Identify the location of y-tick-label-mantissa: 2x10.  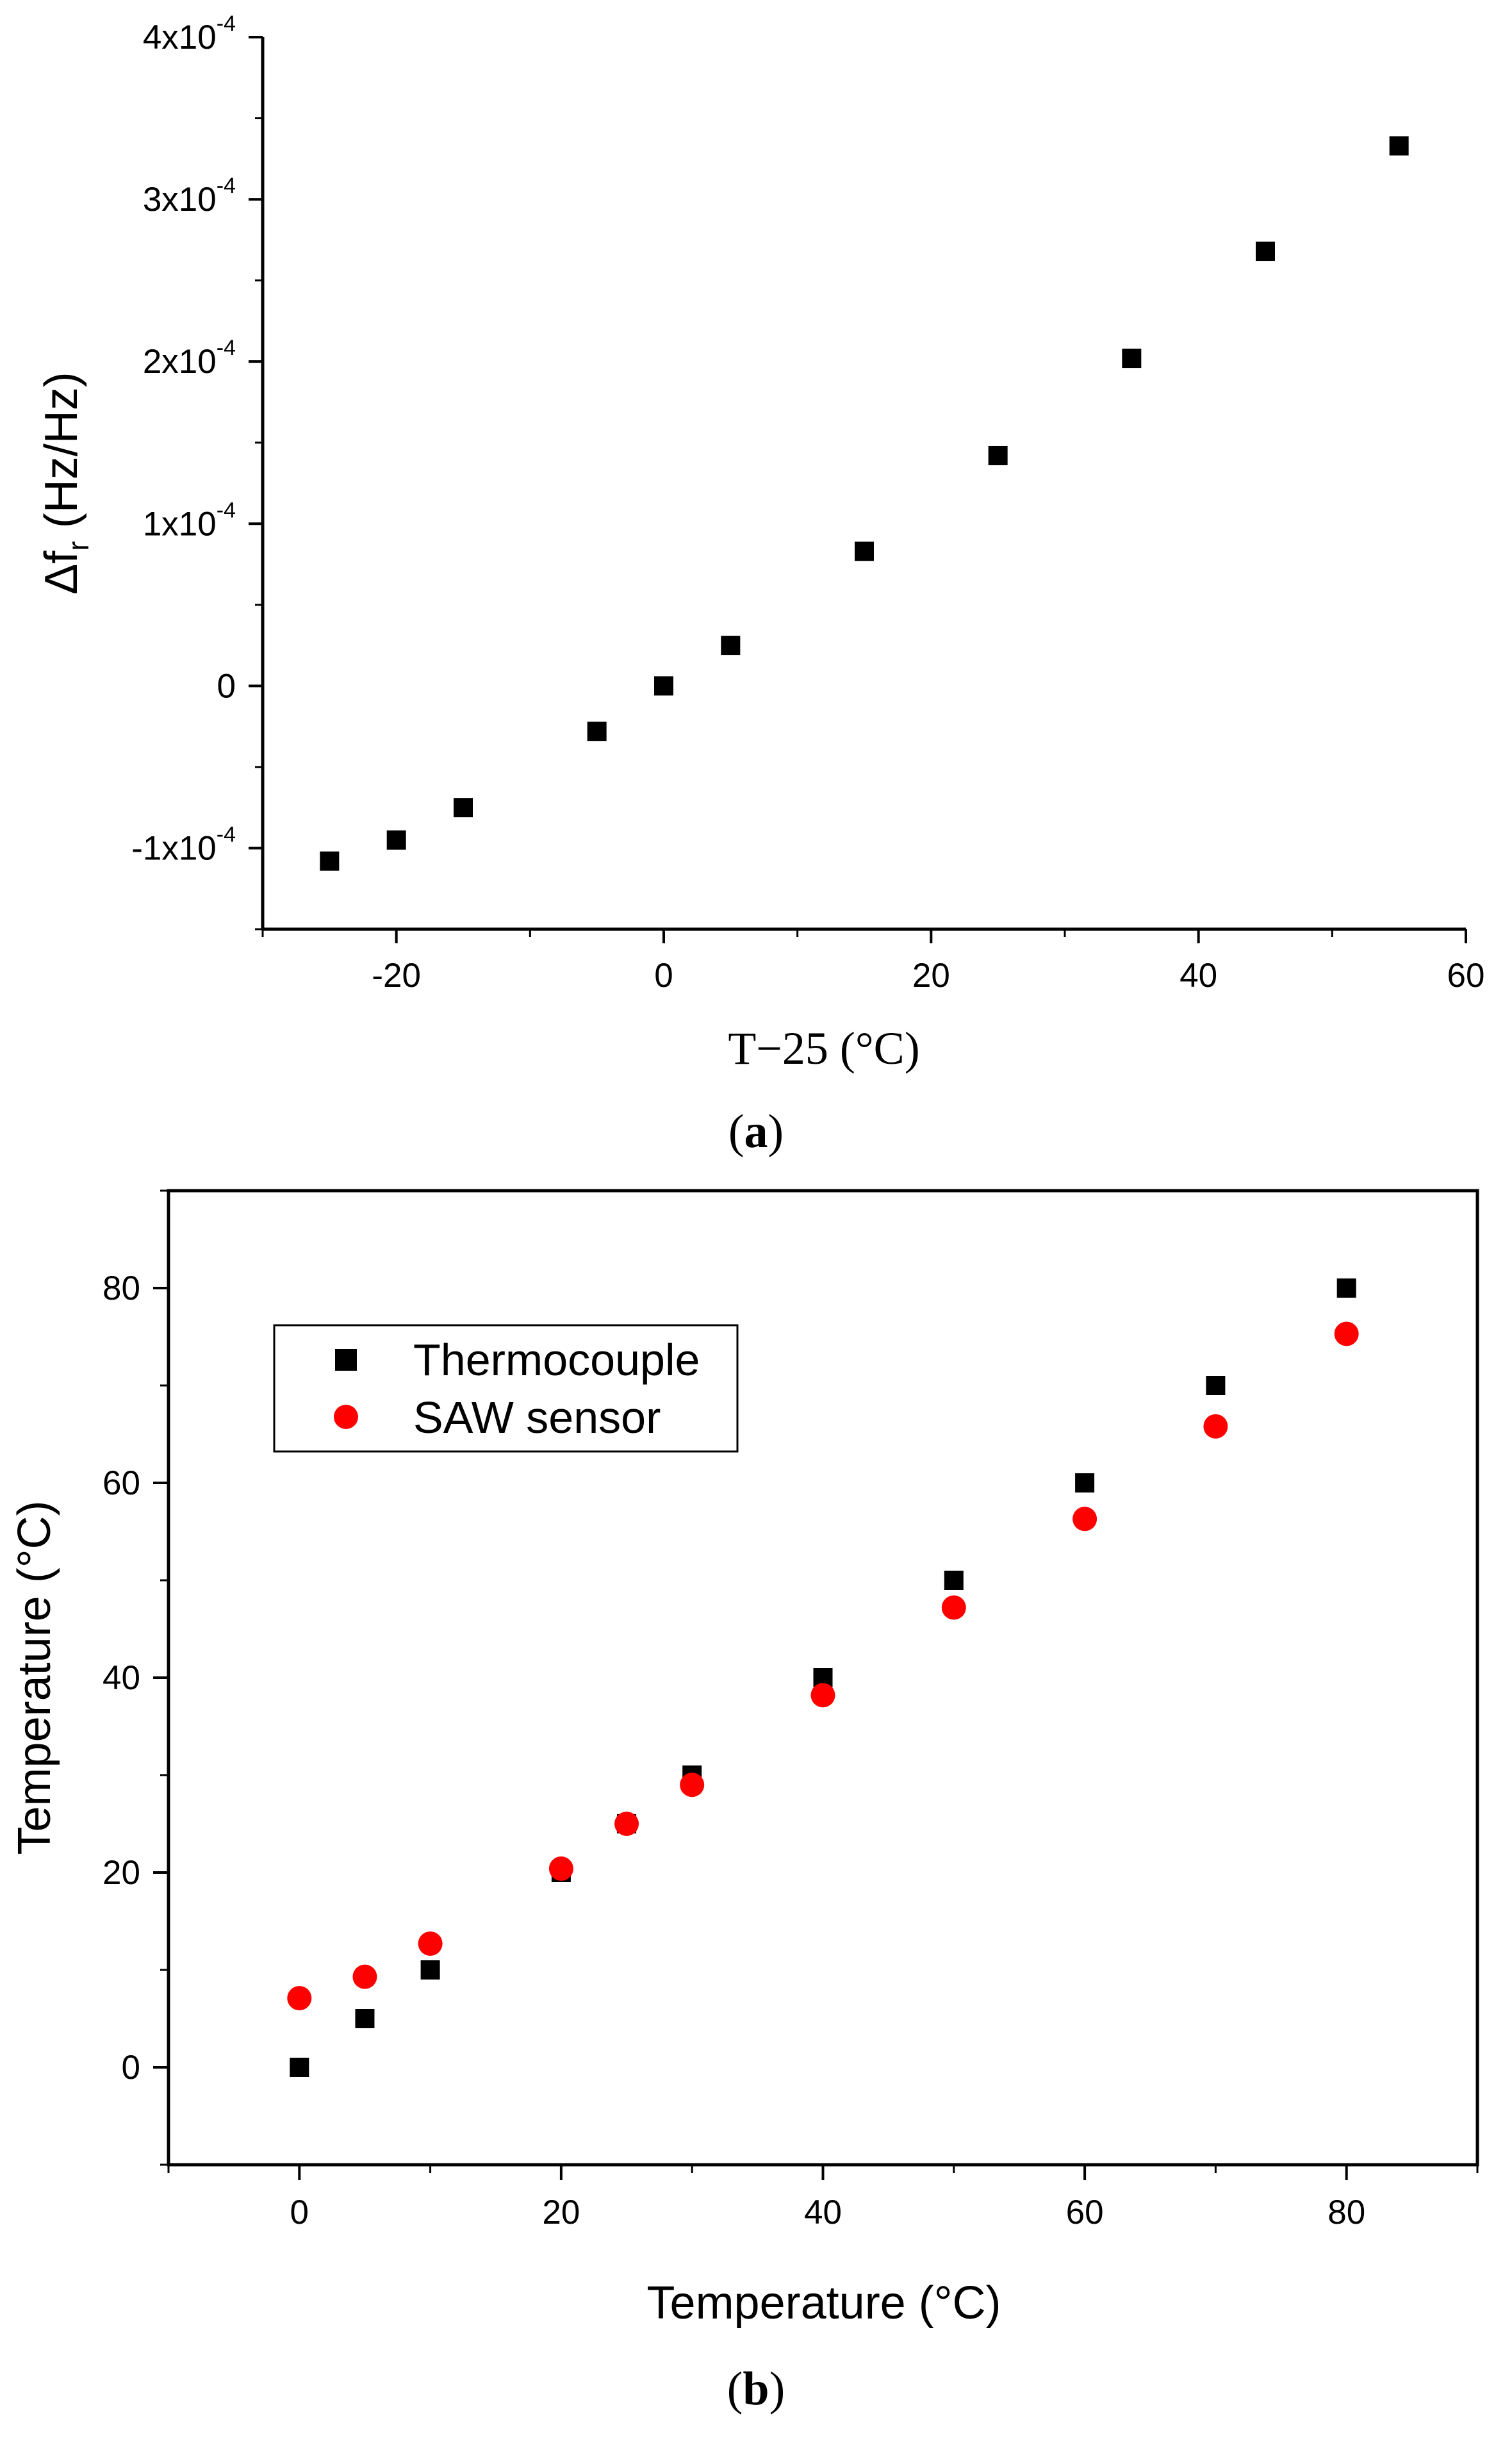
(180, 362).